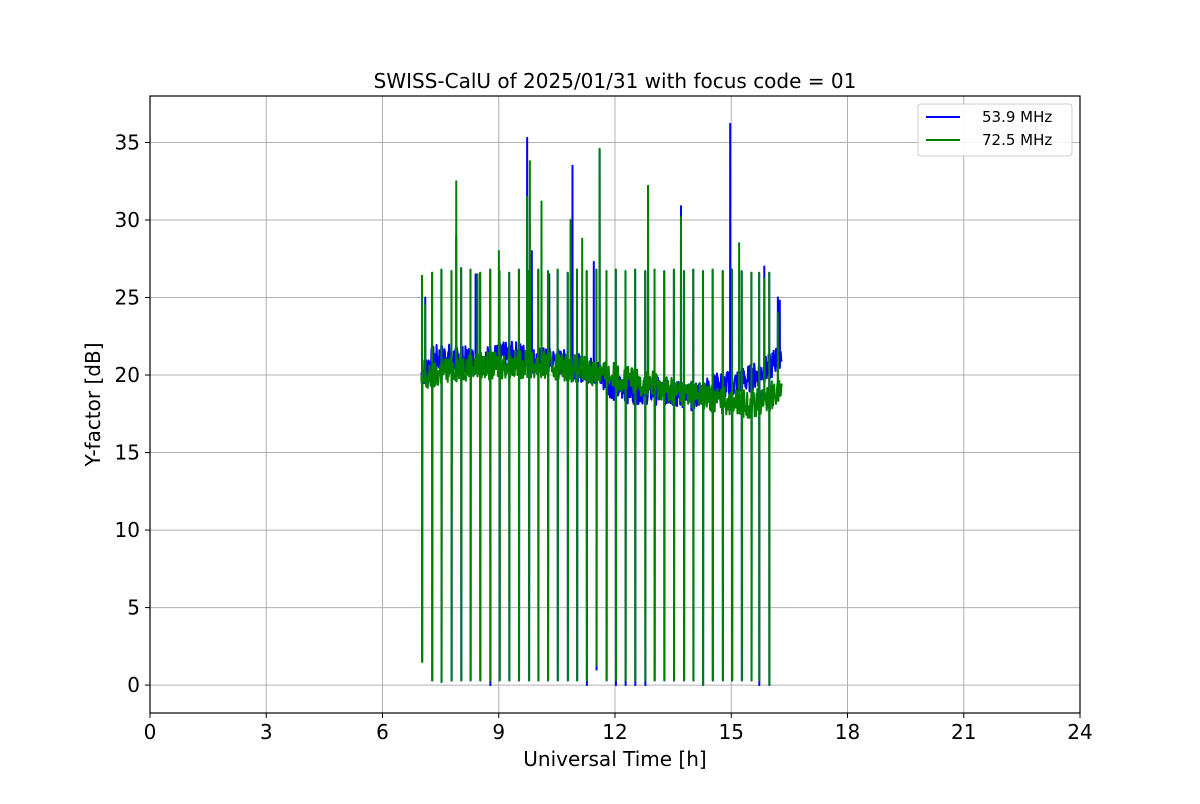 The width and height of the screenshot is (1200, 804). Describe the element at coordinates (963, 732) in the screenshot. I see `x-tick-label: 21` at that location.